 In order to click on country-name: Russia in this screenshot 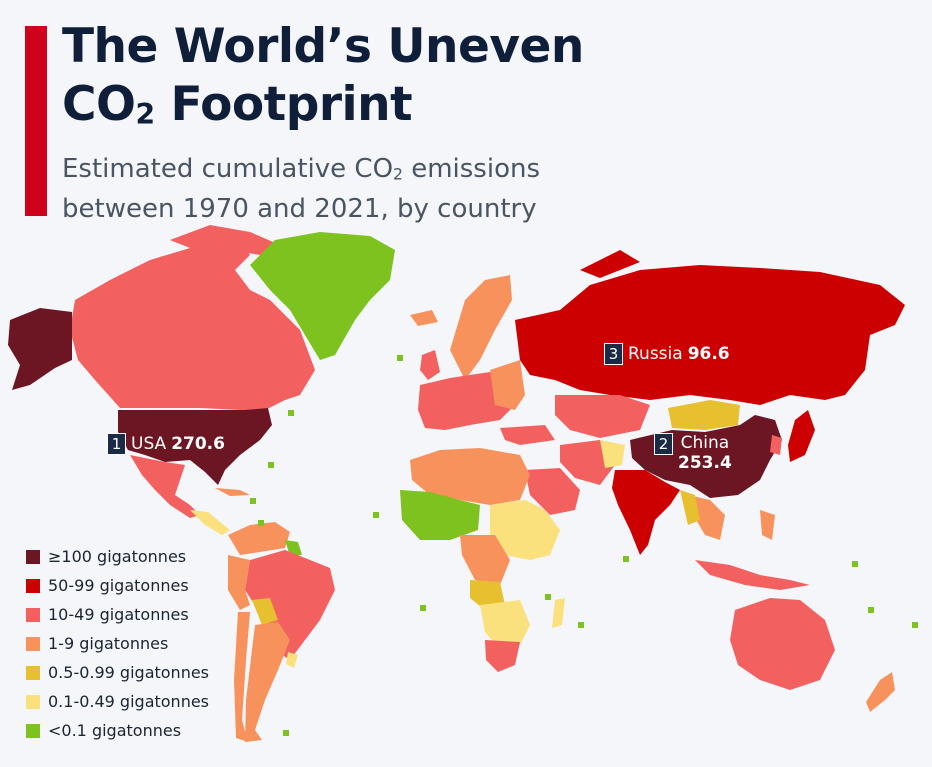, I will do `click(655, 354)`.